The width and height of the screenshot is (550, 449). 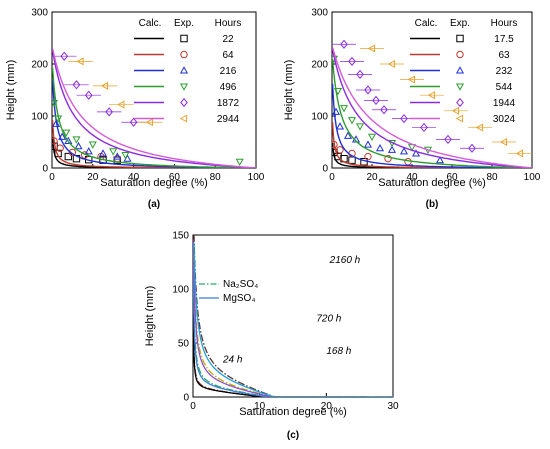 I want to click on legend-hours-label: 1944, so click(x=504, y=103).